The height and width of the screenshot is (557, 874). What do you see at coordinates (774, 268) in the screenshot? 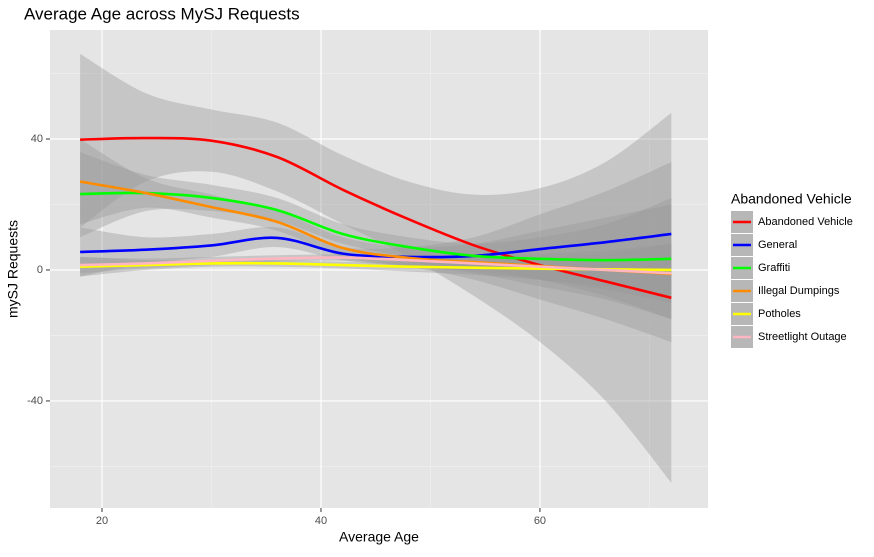
I see `legend-label: Graffiti` at bounding box center [774, 268].